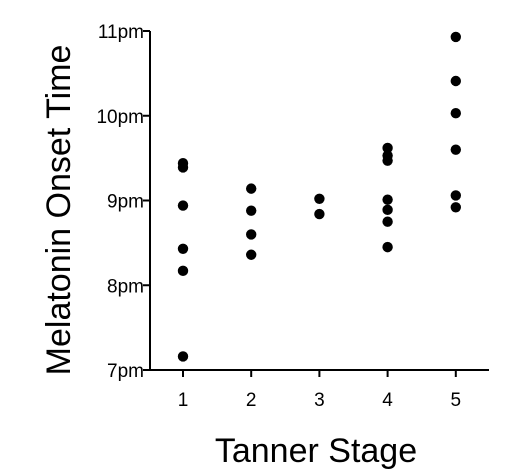 Image resolution: width=507 pixels, height=475 pixels. Describe the element at coordinates (316, 451) in the screenshot. I see `x-axis-title: Tanner Stage` at that location.